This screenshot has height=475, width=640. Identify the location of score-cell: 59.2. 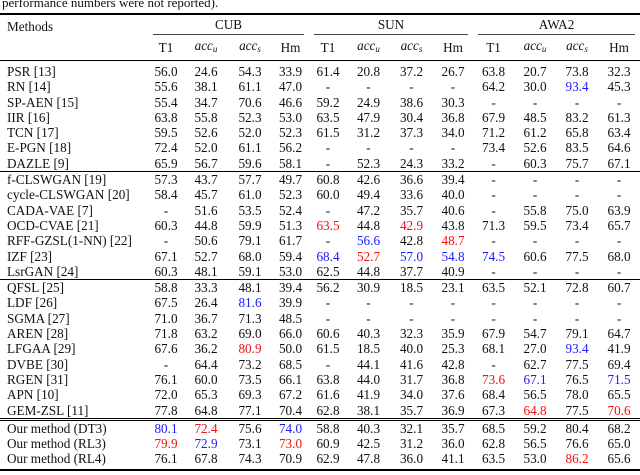
(535, 427).